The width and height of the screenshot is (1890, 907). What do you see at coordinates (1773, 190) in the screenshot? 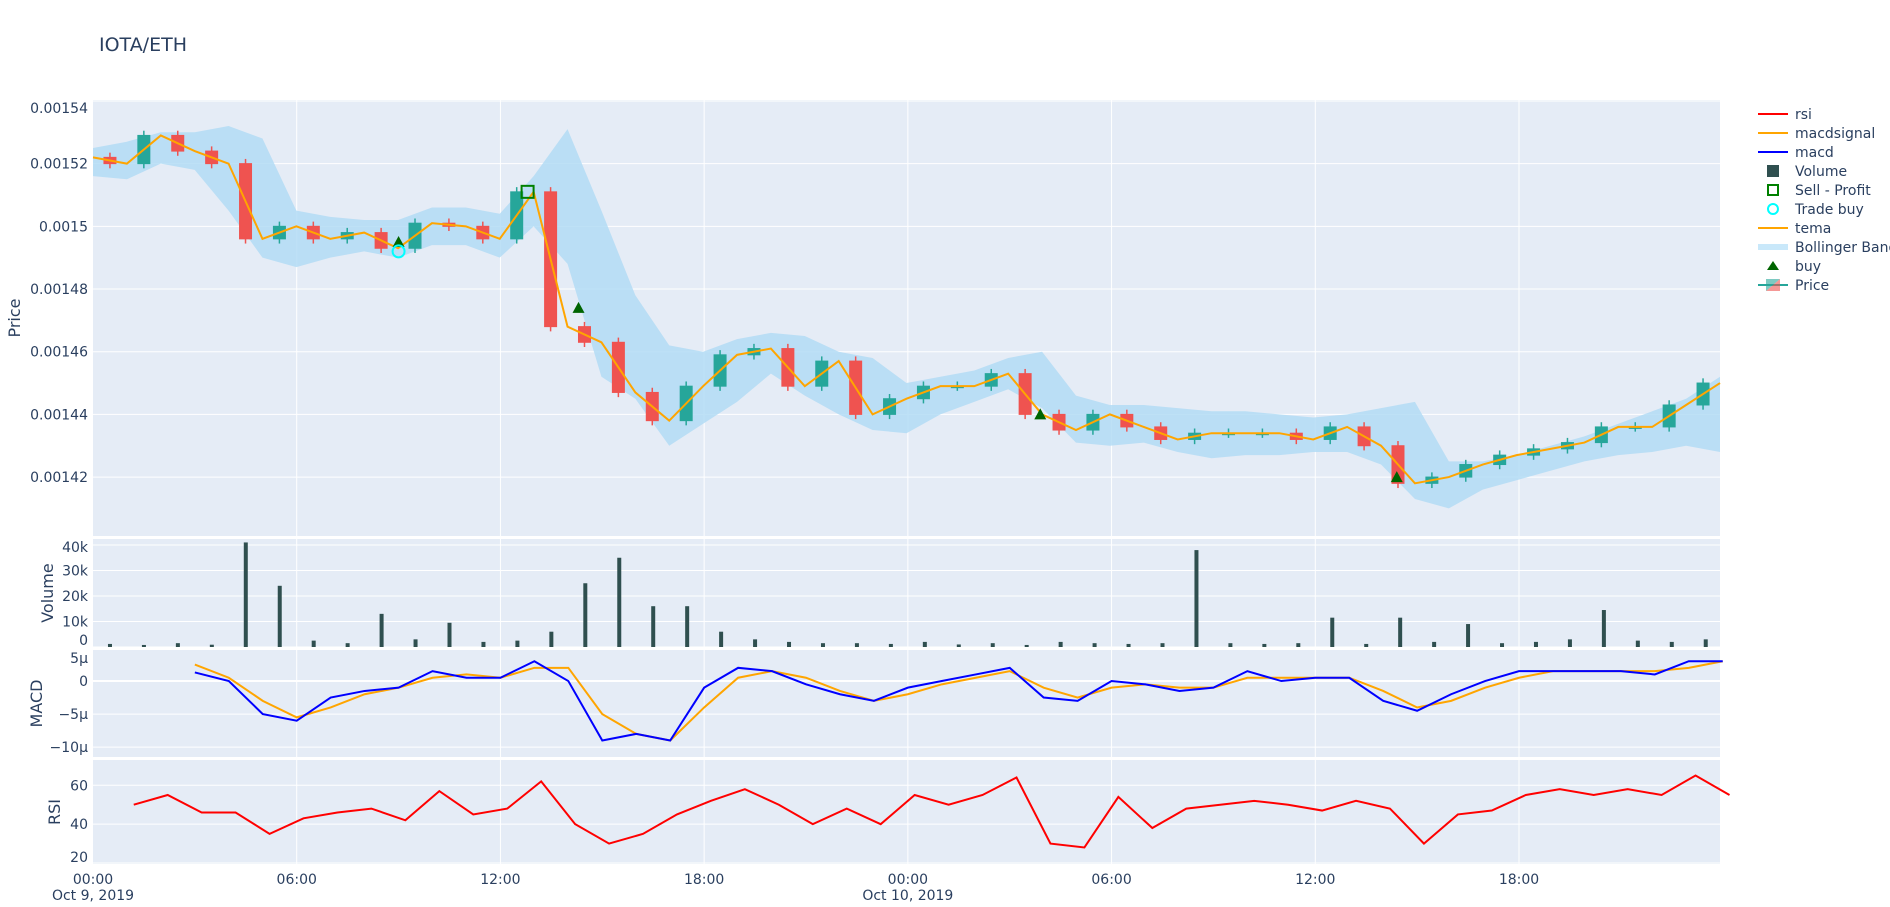
I see `square-open-icon` at bounding box center [1773, 190].